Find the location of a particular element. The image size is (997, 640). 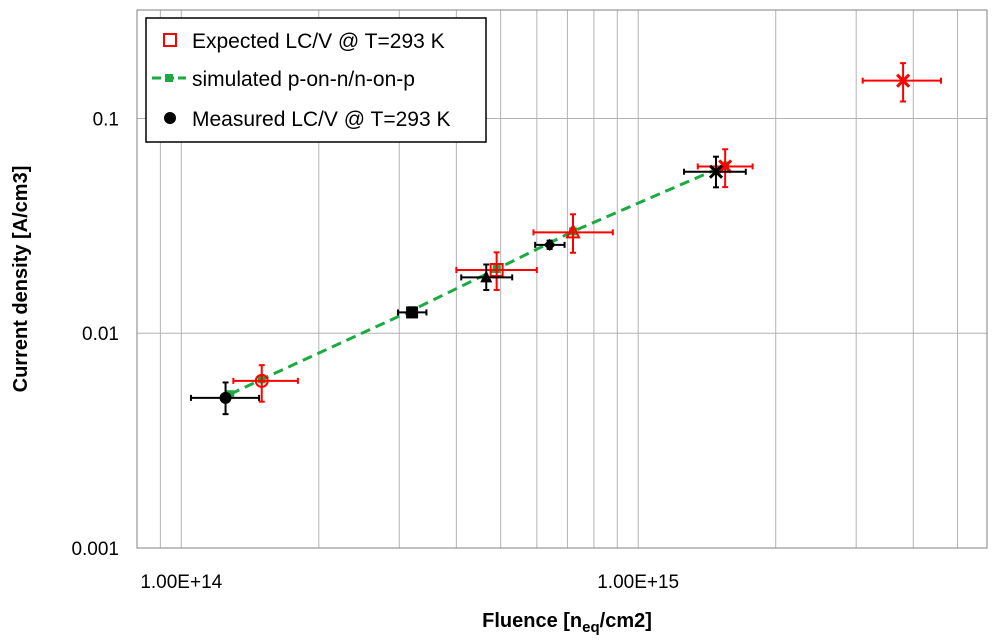

legend-label: simulated p-on-n/n-on-p is located at coordinates (303, 79).